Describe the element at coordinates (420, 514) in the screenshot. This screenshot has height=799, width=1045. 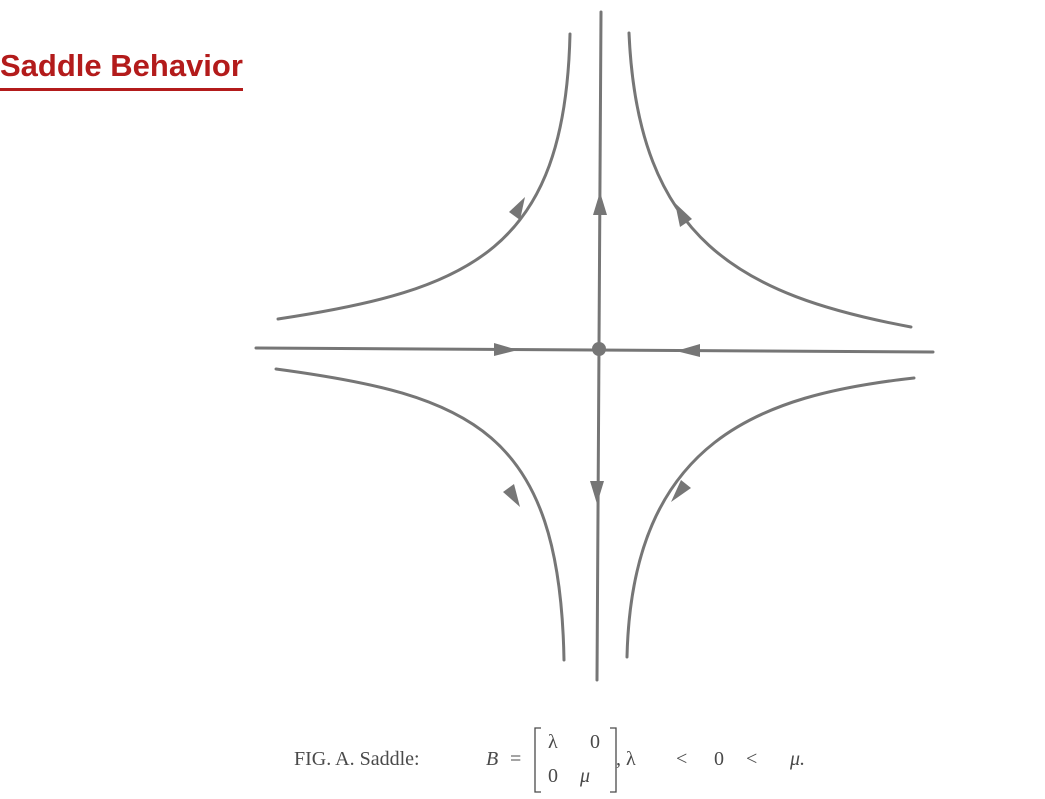
I see `trajectory-lower-left` at that location.